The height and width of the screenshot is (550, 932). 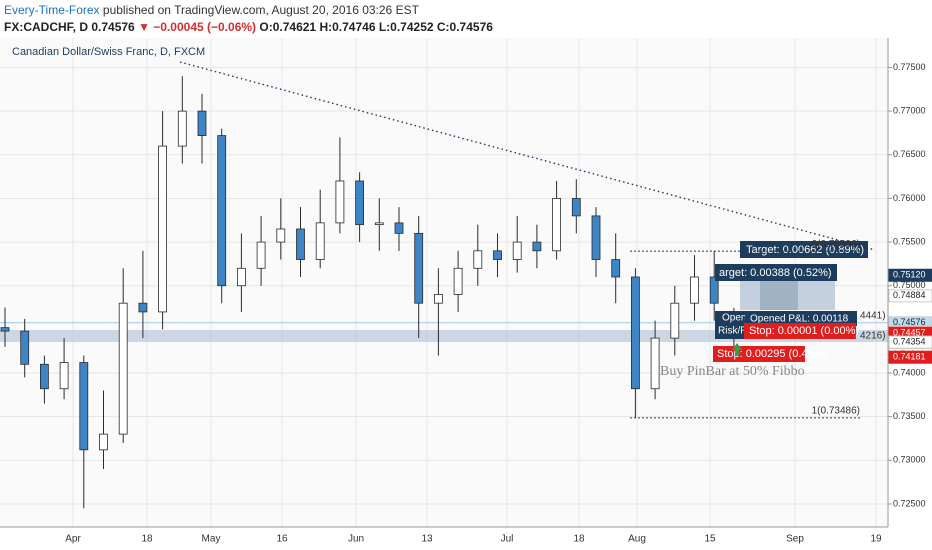 I want to click on x-tick-label: 16, so click(x=282, y=539).